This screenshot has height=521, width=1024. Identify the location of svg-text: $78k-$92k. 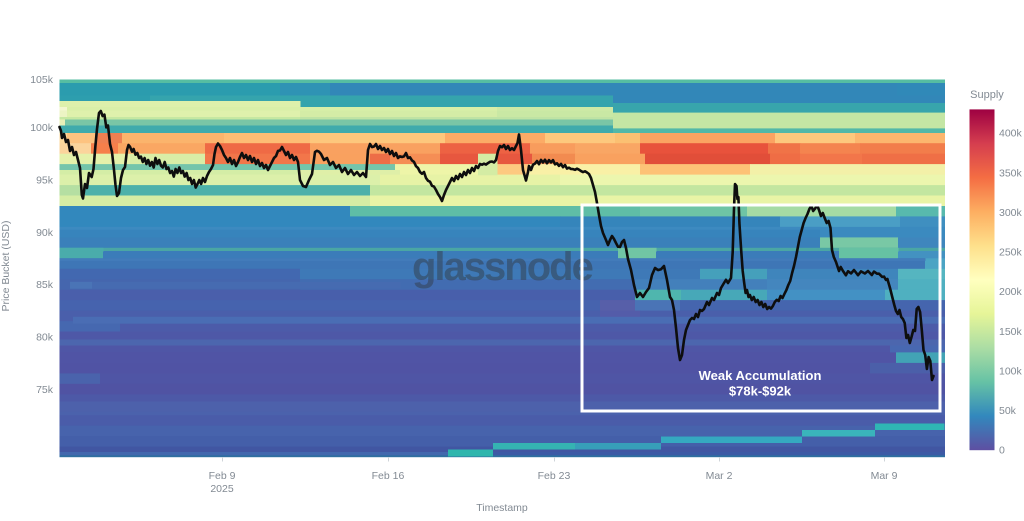
(760, 391).